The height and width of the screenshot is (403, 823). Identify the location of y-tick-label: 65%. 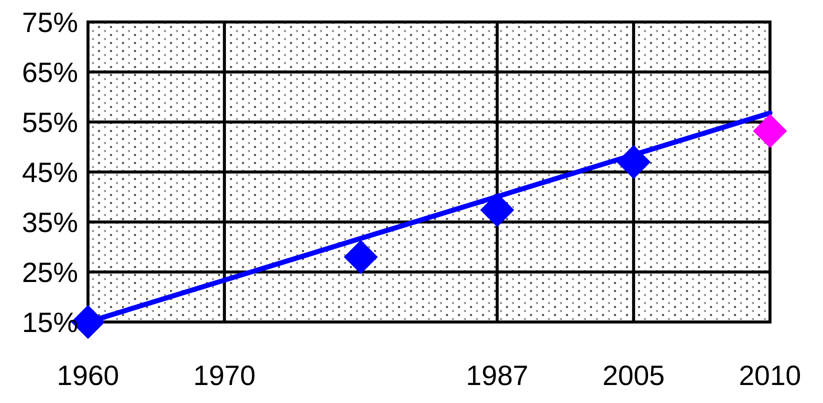
(50, 72).